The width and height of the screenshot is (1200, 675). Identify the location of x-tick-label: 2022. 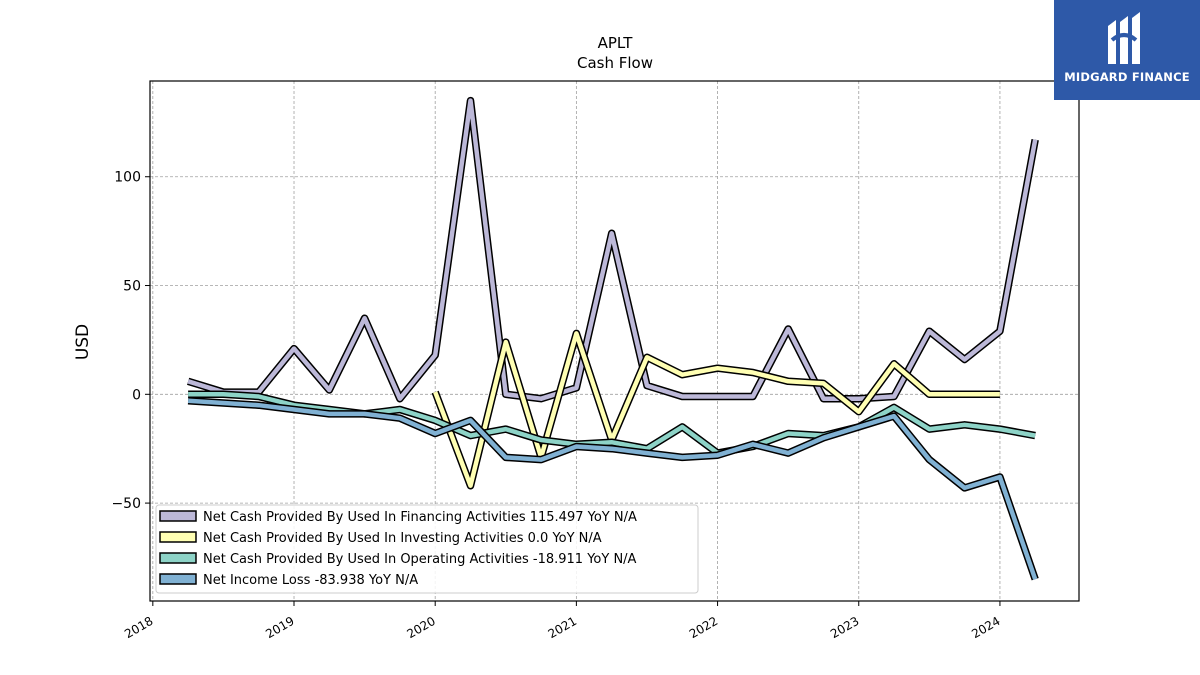
(703, 627).